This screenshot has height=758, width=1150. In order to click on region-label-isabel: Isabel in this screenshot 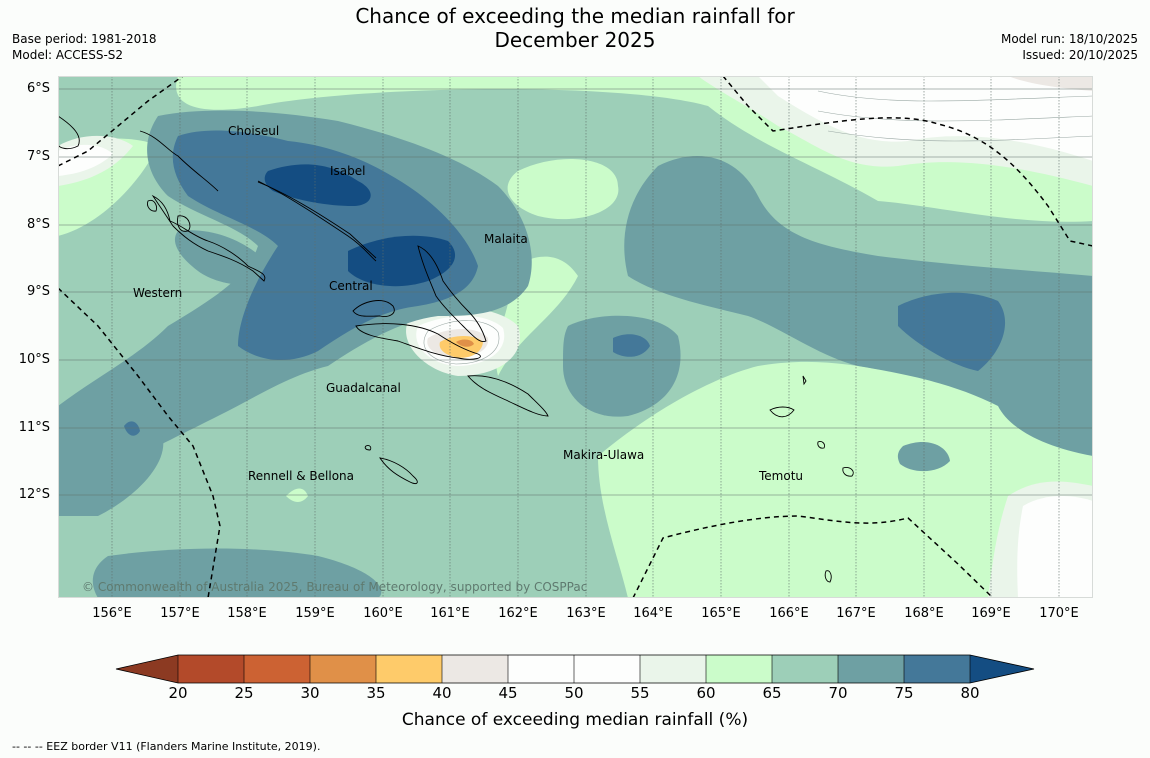, I will do `click(348, 171)`.